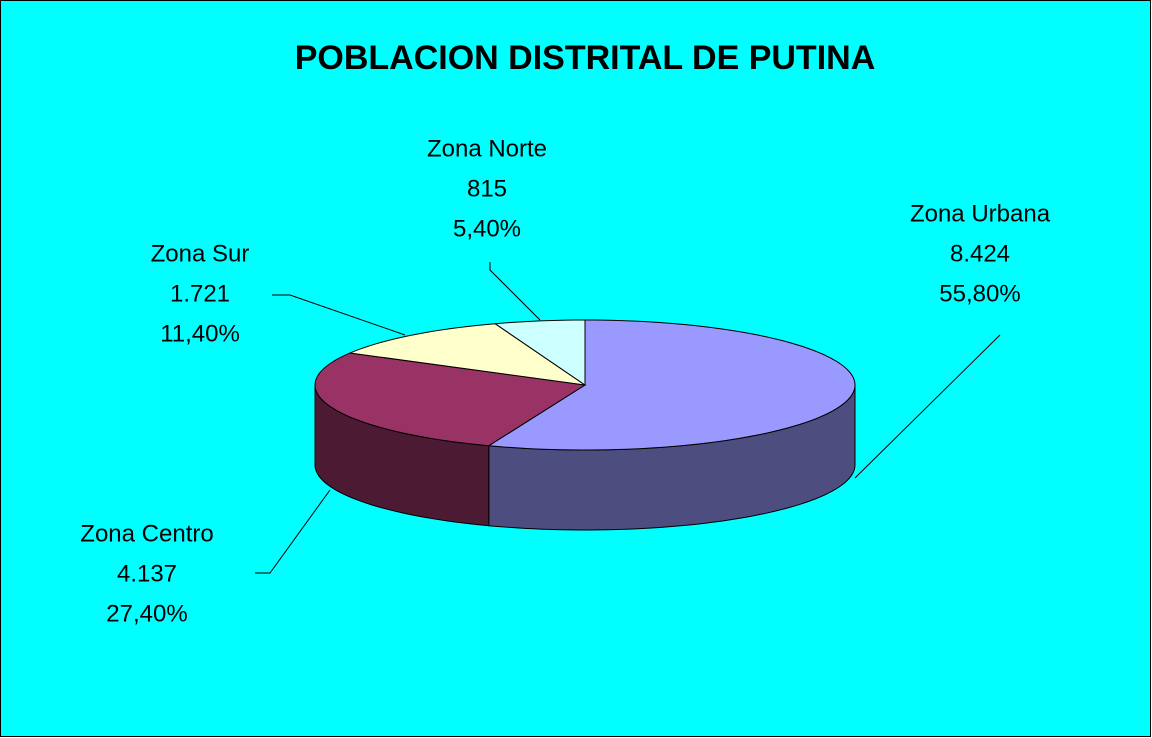  I want to click on label-value: 815, so click(487, 188).